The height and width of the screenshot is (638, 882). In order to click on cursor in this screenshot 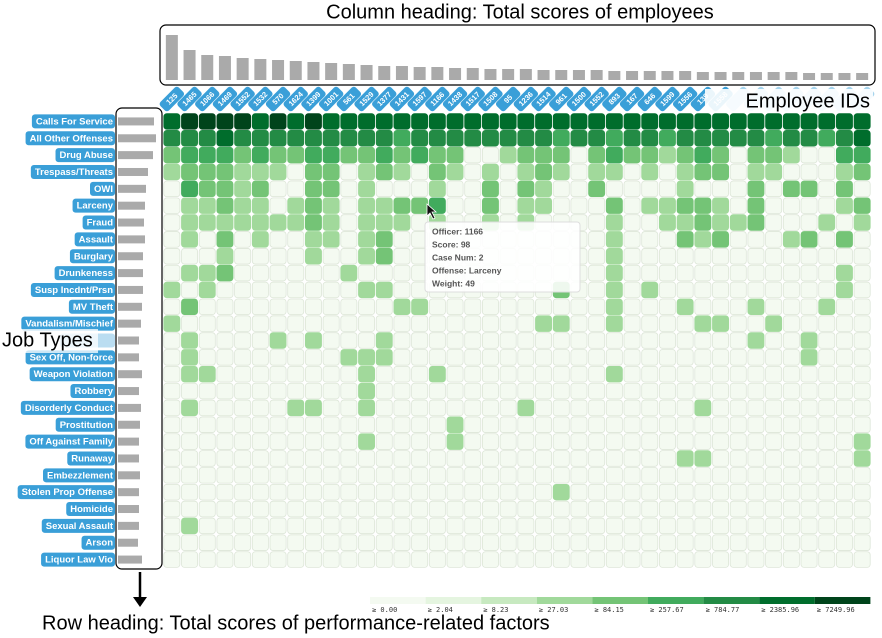, I will do `click(432, 211)`.